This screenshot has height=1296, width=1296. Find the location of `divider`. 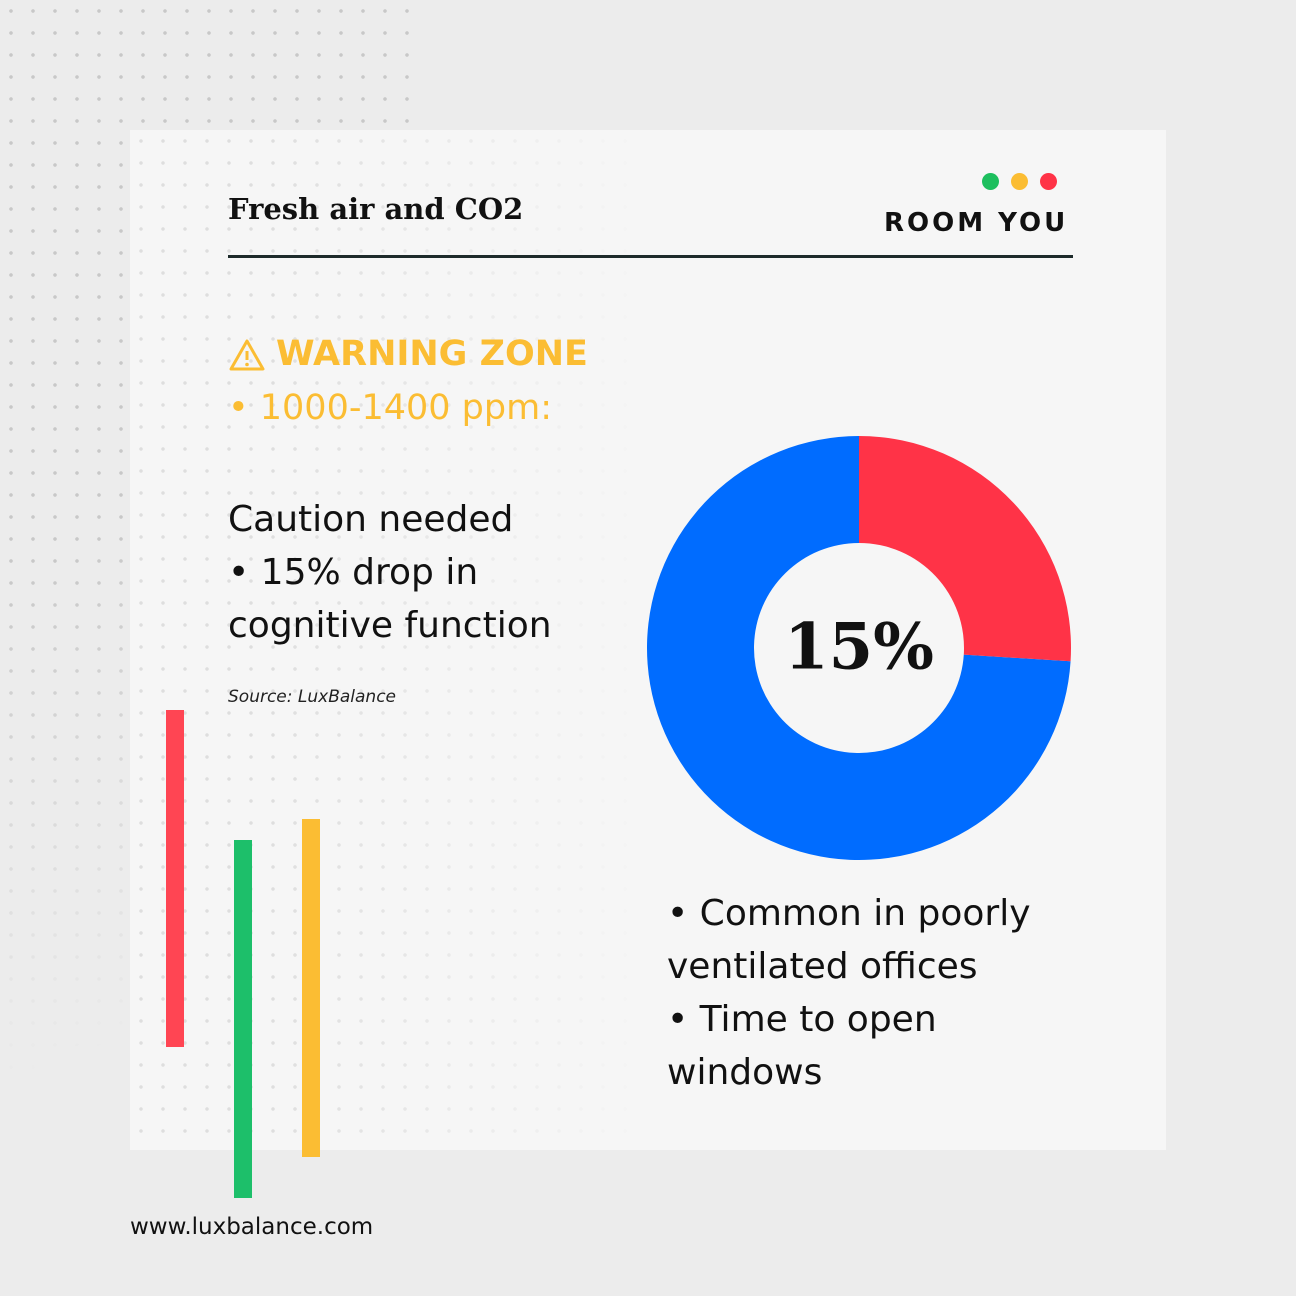

divider is located at coordinates (650, 256).